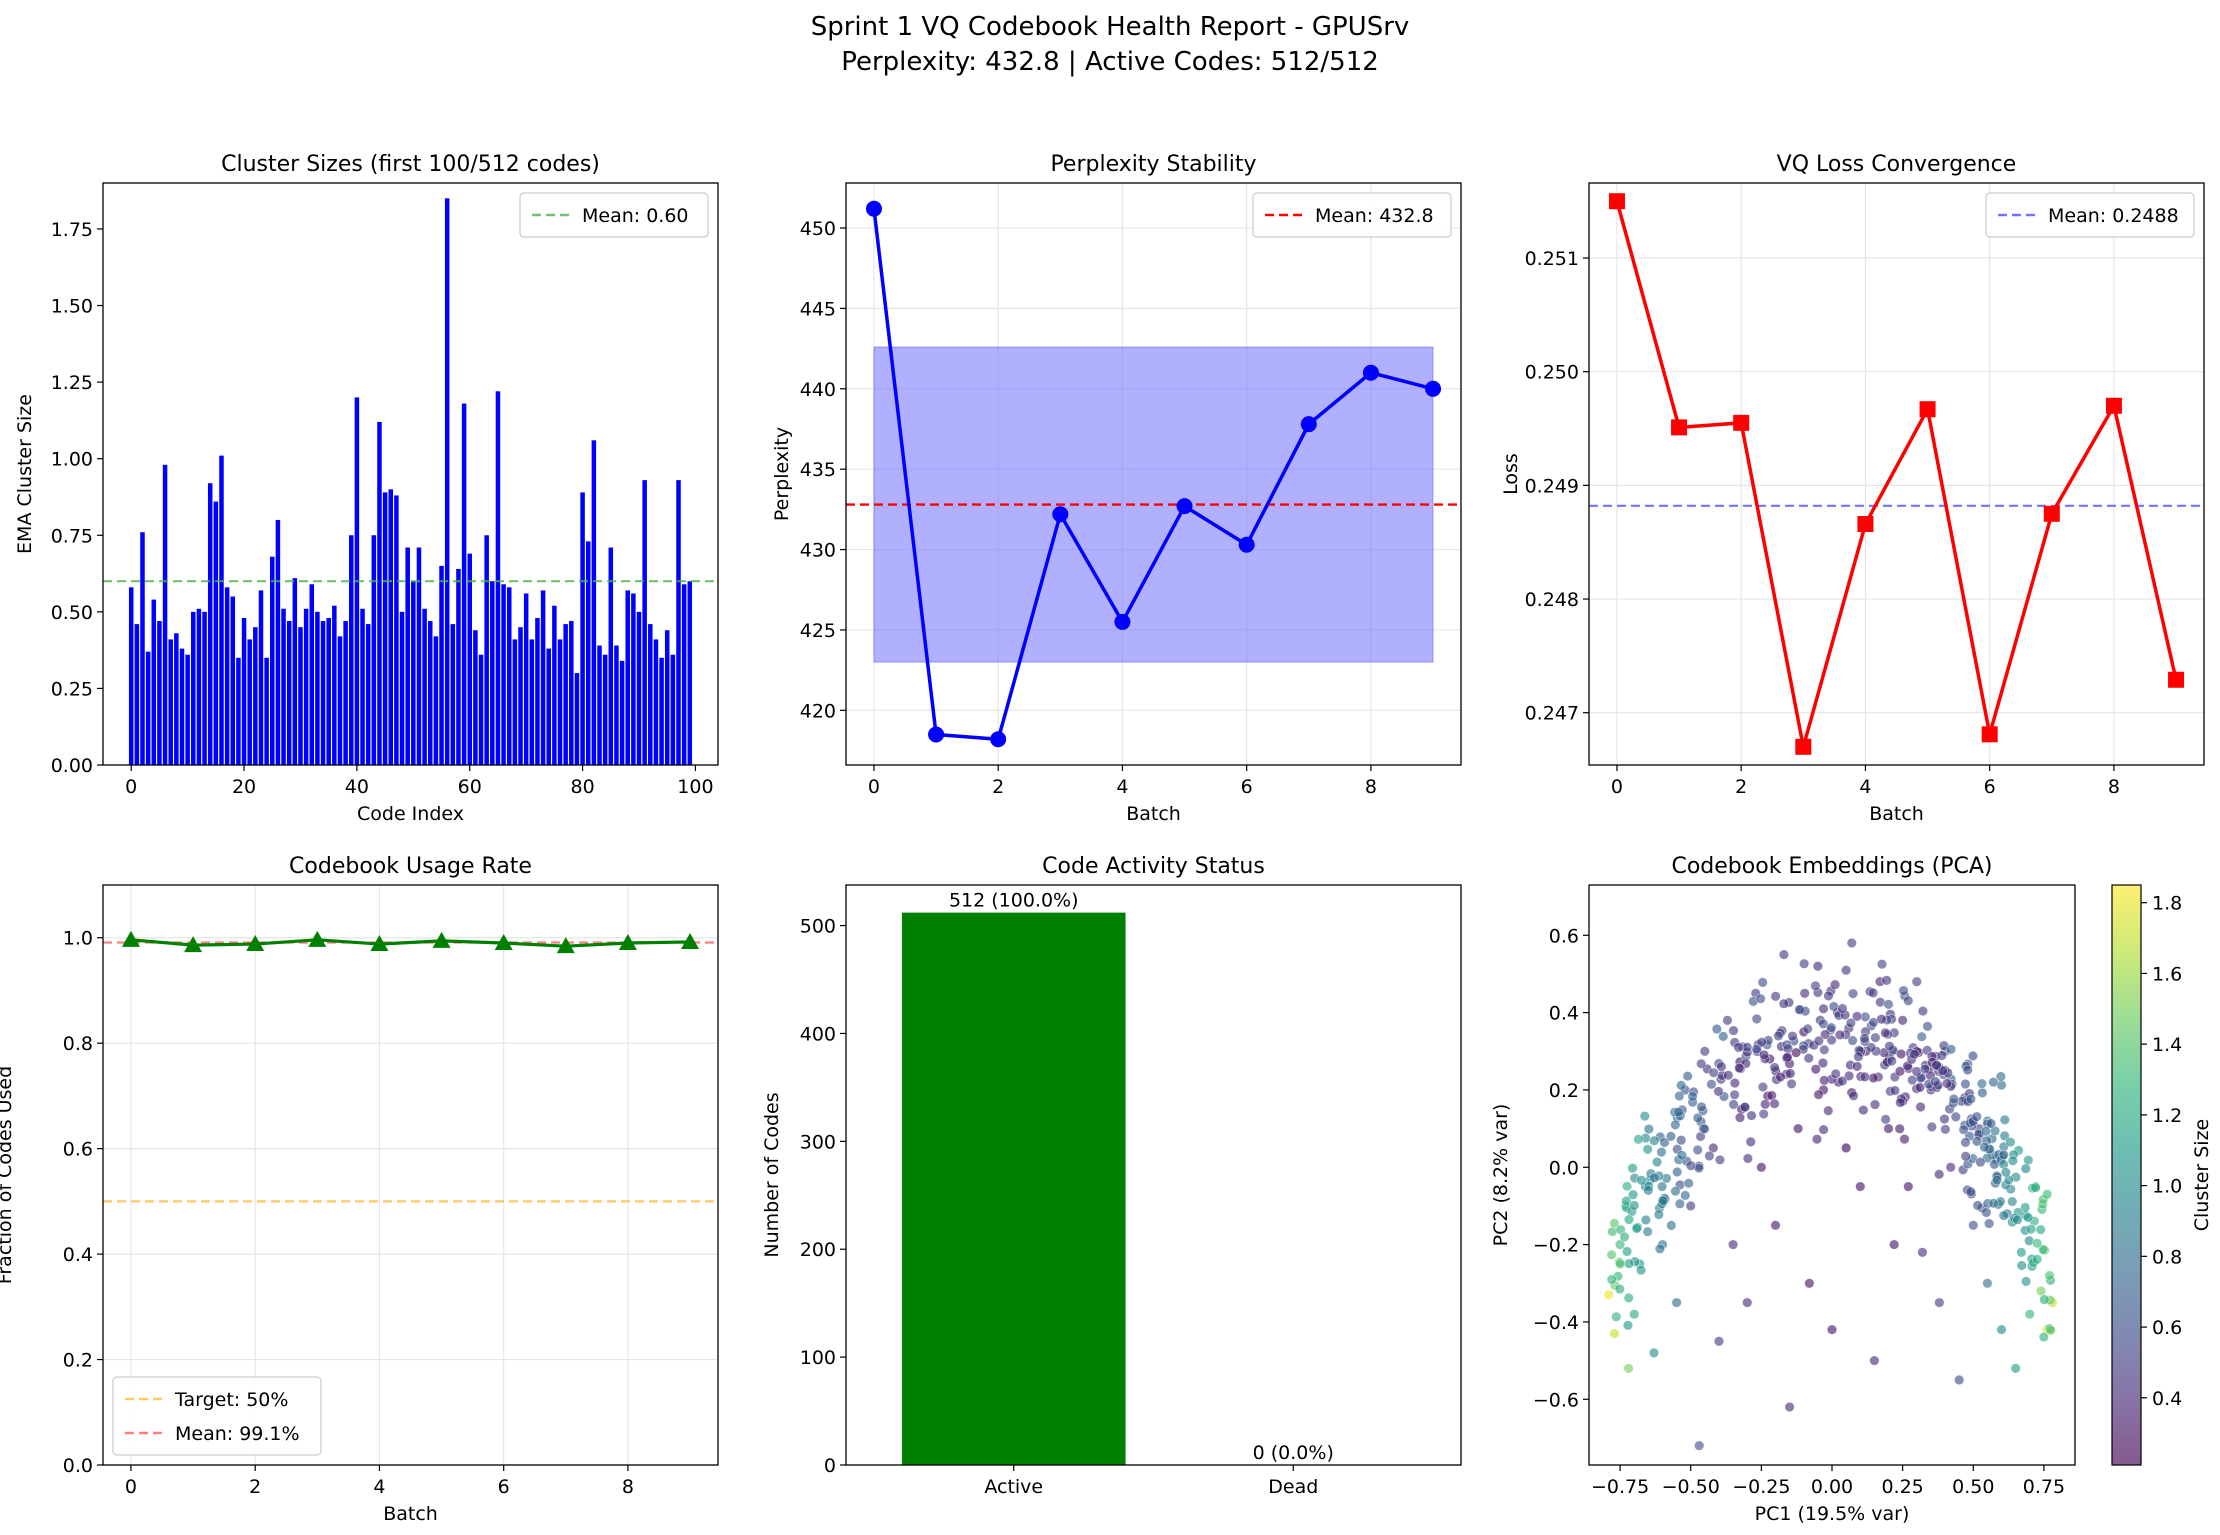 The image size is (2220, 1535). Describe the element at coordinates (635, 216) in the screenshot. I see `legend-label: Mean: 0.60` at that location.